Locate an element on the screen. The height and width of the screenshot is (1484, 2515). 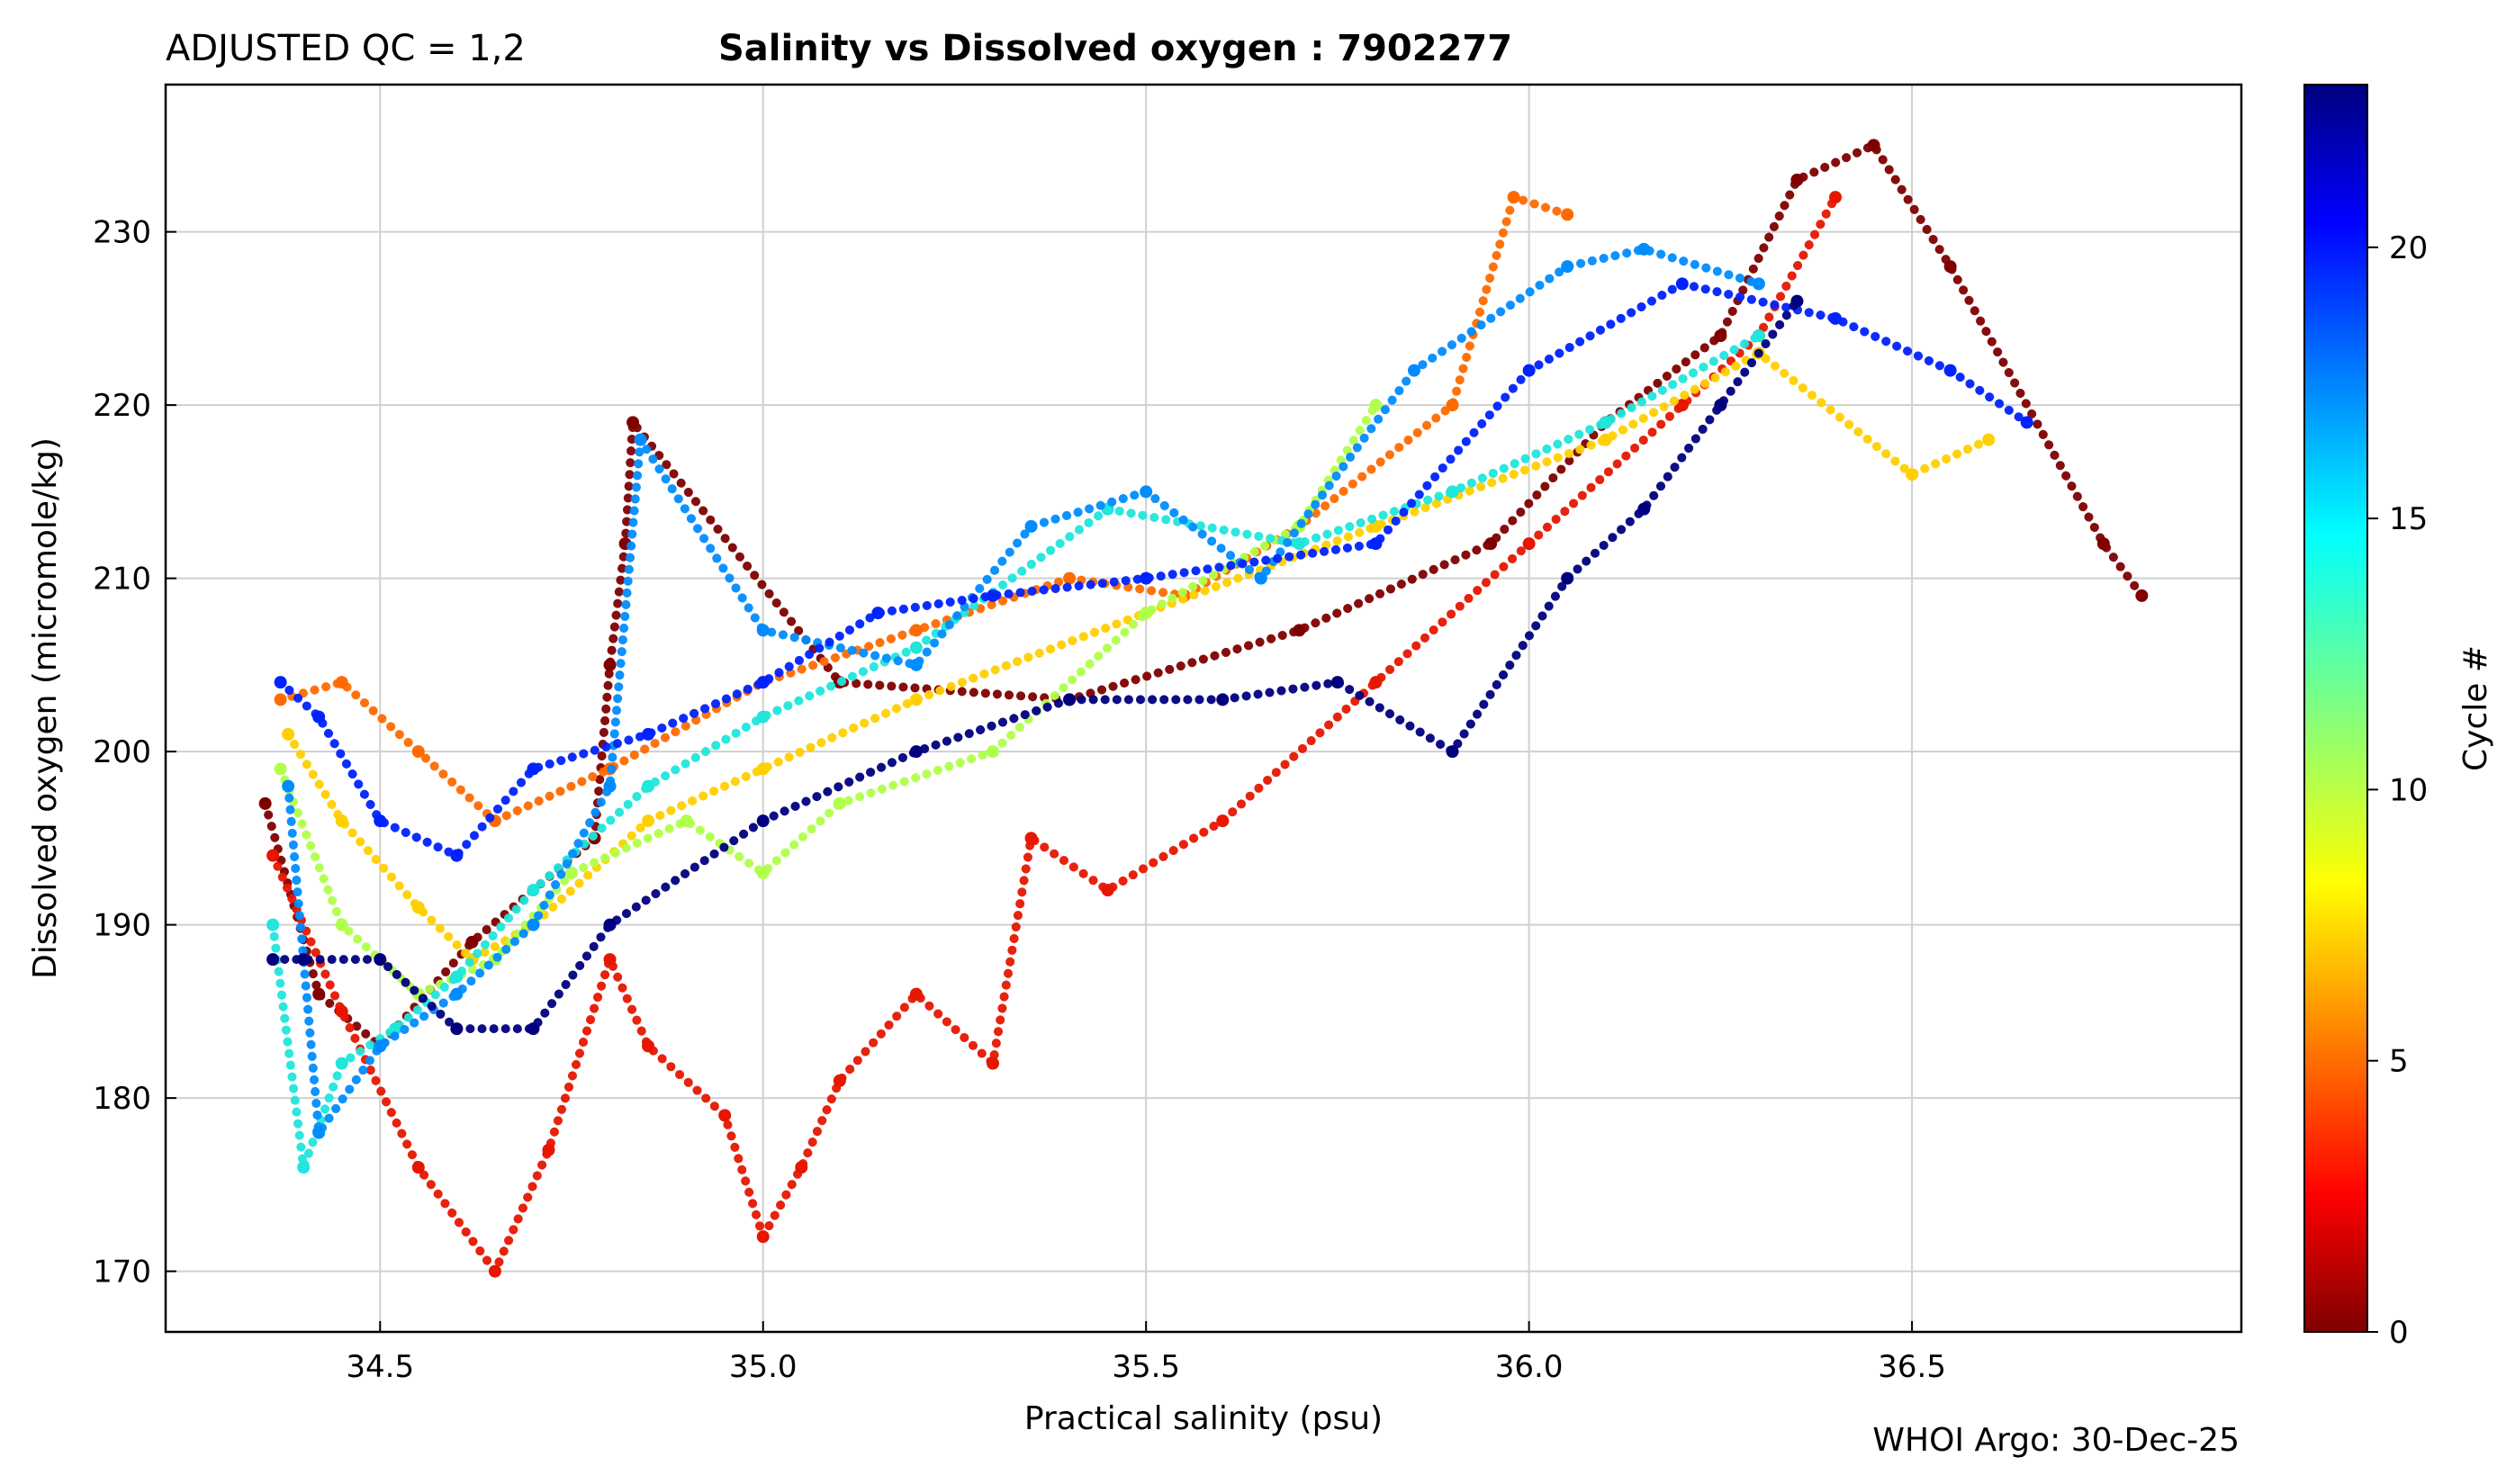
y-tick-label: 200 is located at coordinates (122, 752).